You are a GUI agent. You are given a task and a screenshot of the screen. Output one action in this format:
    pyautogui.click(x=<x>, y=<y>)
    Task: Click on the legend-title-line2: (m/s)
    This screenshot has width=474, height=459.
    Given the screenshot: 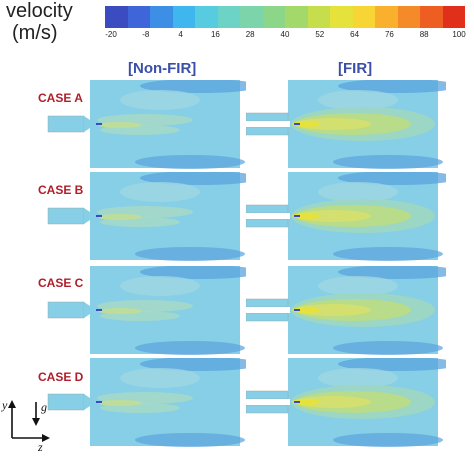 What is the action you would take?
    pyautogui.click(x=35, y=33)
    